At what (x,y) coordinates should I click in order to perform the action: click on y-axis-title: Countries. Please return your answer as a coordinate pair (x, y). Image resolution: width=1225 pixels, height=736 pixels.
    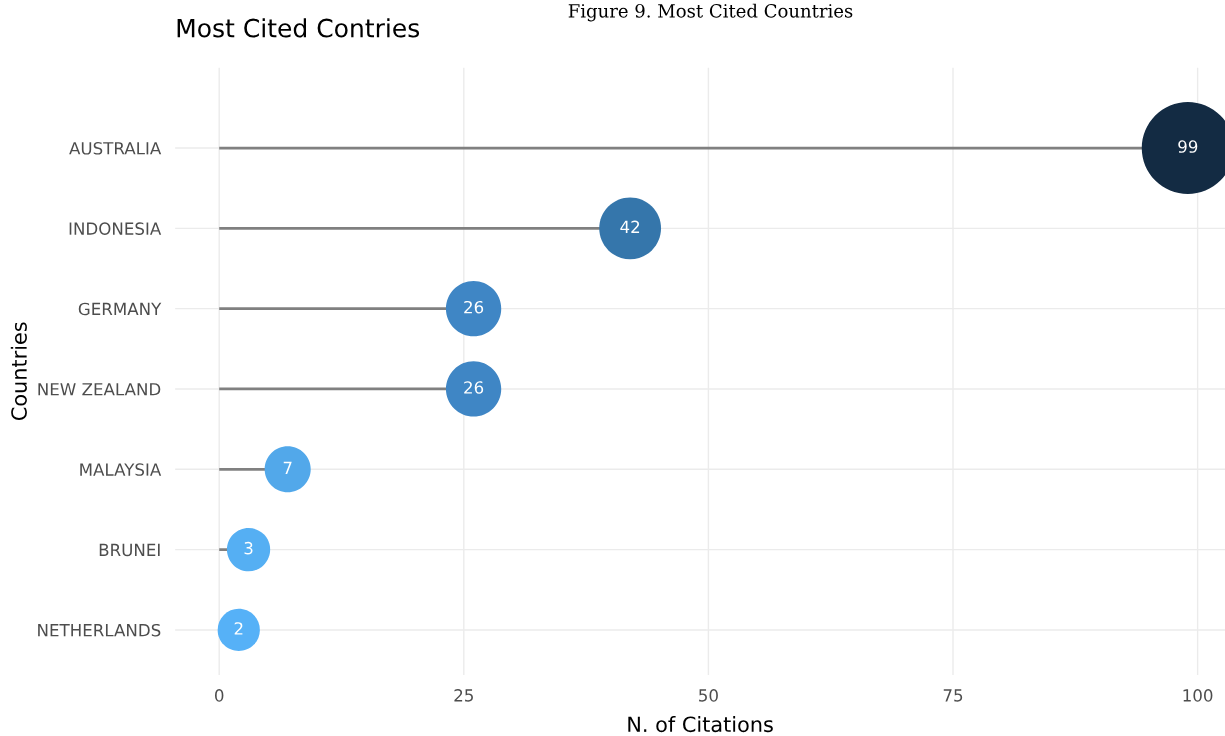
    Looking at the image, I should click on (18, 371).